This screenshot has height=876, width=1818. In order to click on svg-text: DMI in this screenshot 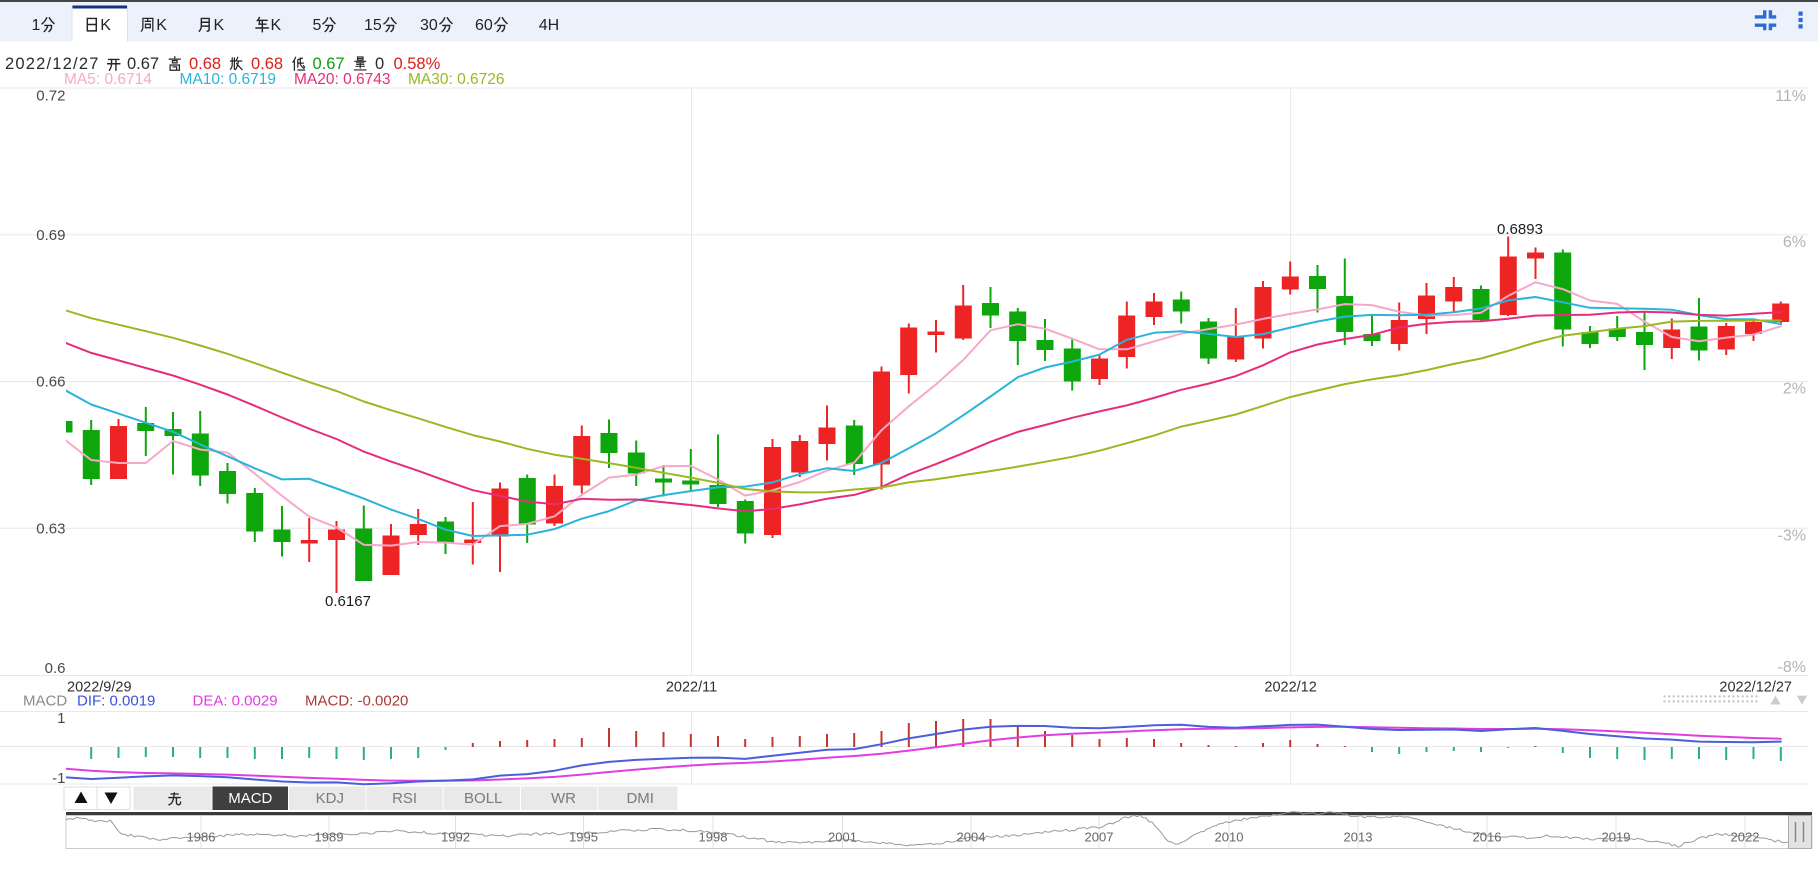, I will do `click(640, 798)`.